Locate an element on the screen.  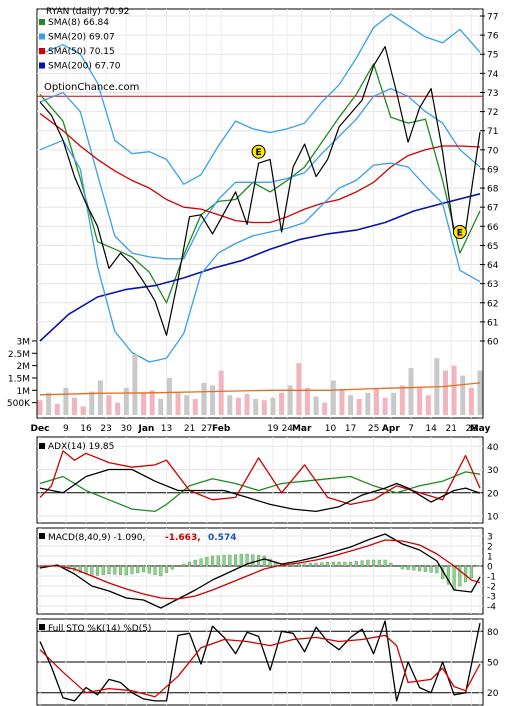
macd-tick-label: -2 is located at coordinates (491, 588).